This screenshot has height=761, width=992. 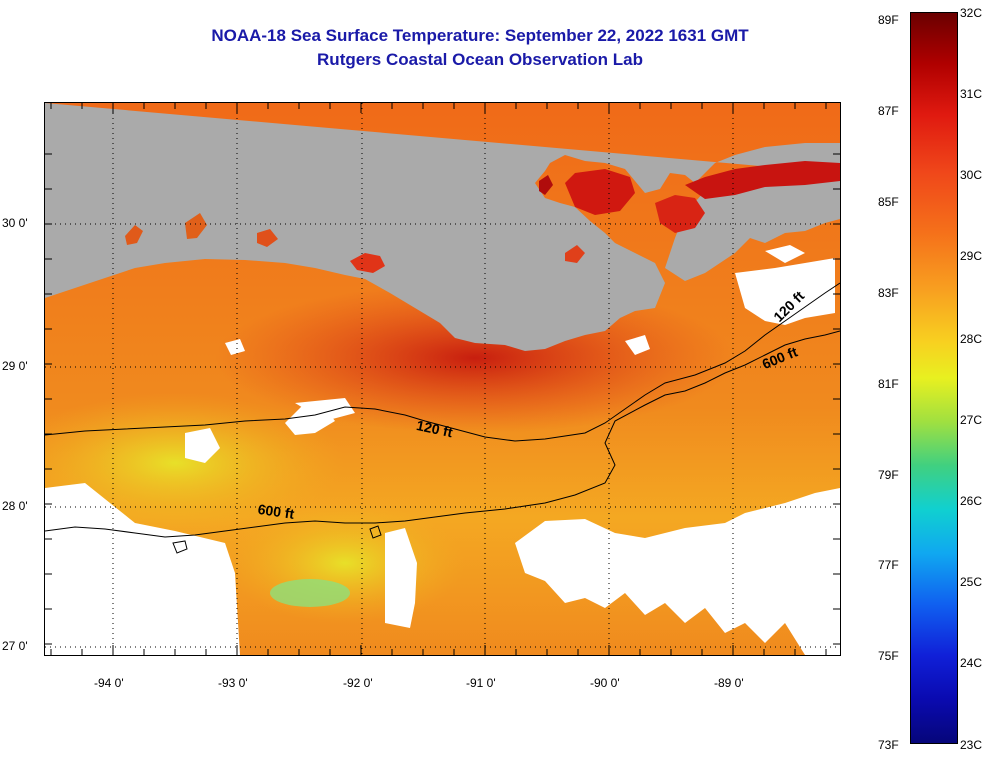 What do you see at coordinates (434, 428) in the screenshot?
I see `contour-label-120ft-mid: 120 ft` at bounding box center [434, 428].